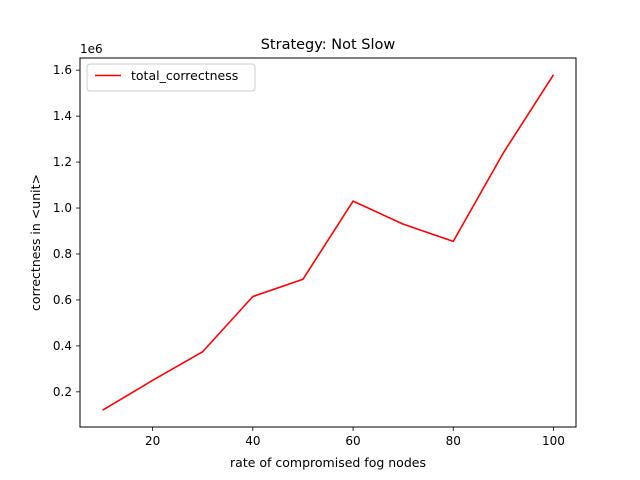 Image resolution: width=640 pixels, height=480 pixels. What do you see at coordinates (152, 441) in the screenshot?
I see `x-tick-label: 20` at bounding box center [152, 441].